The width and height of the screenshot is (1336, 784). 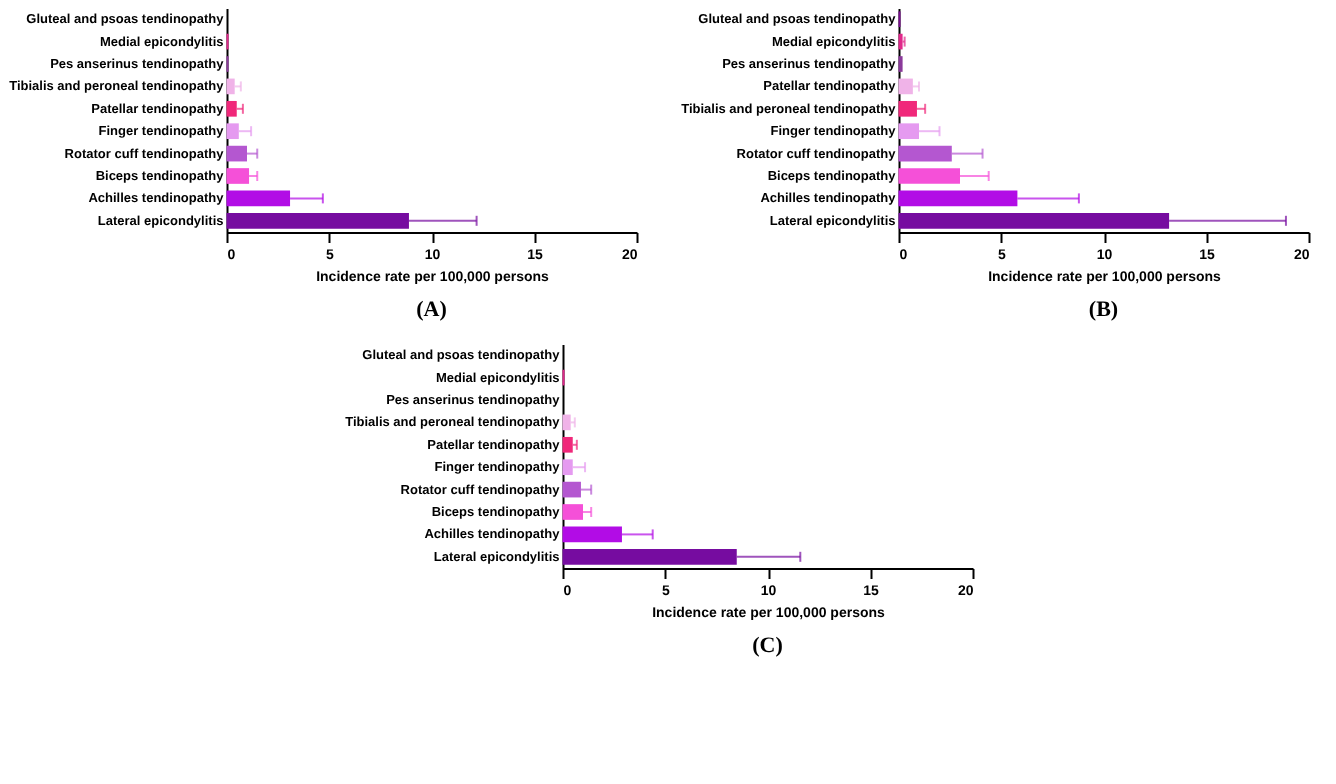 I want to click on text: (C), so click(x=768, y=646).